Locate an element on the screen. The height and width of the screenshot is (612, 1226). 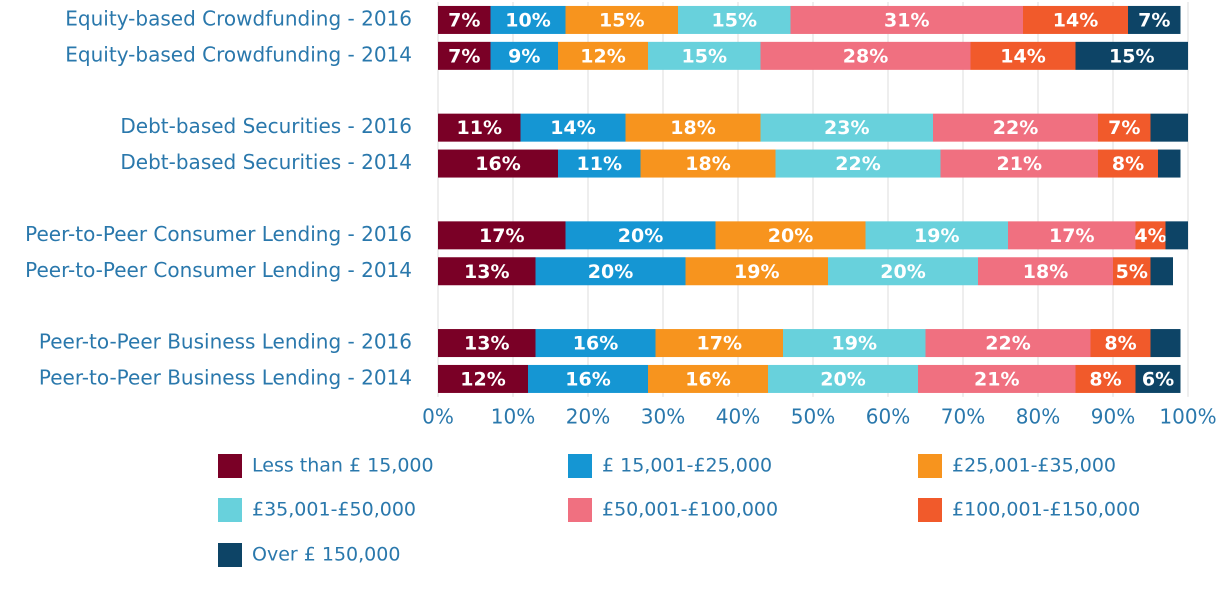
legend-label: £25,001-£35,000 is located at coordinates (1034, 466).